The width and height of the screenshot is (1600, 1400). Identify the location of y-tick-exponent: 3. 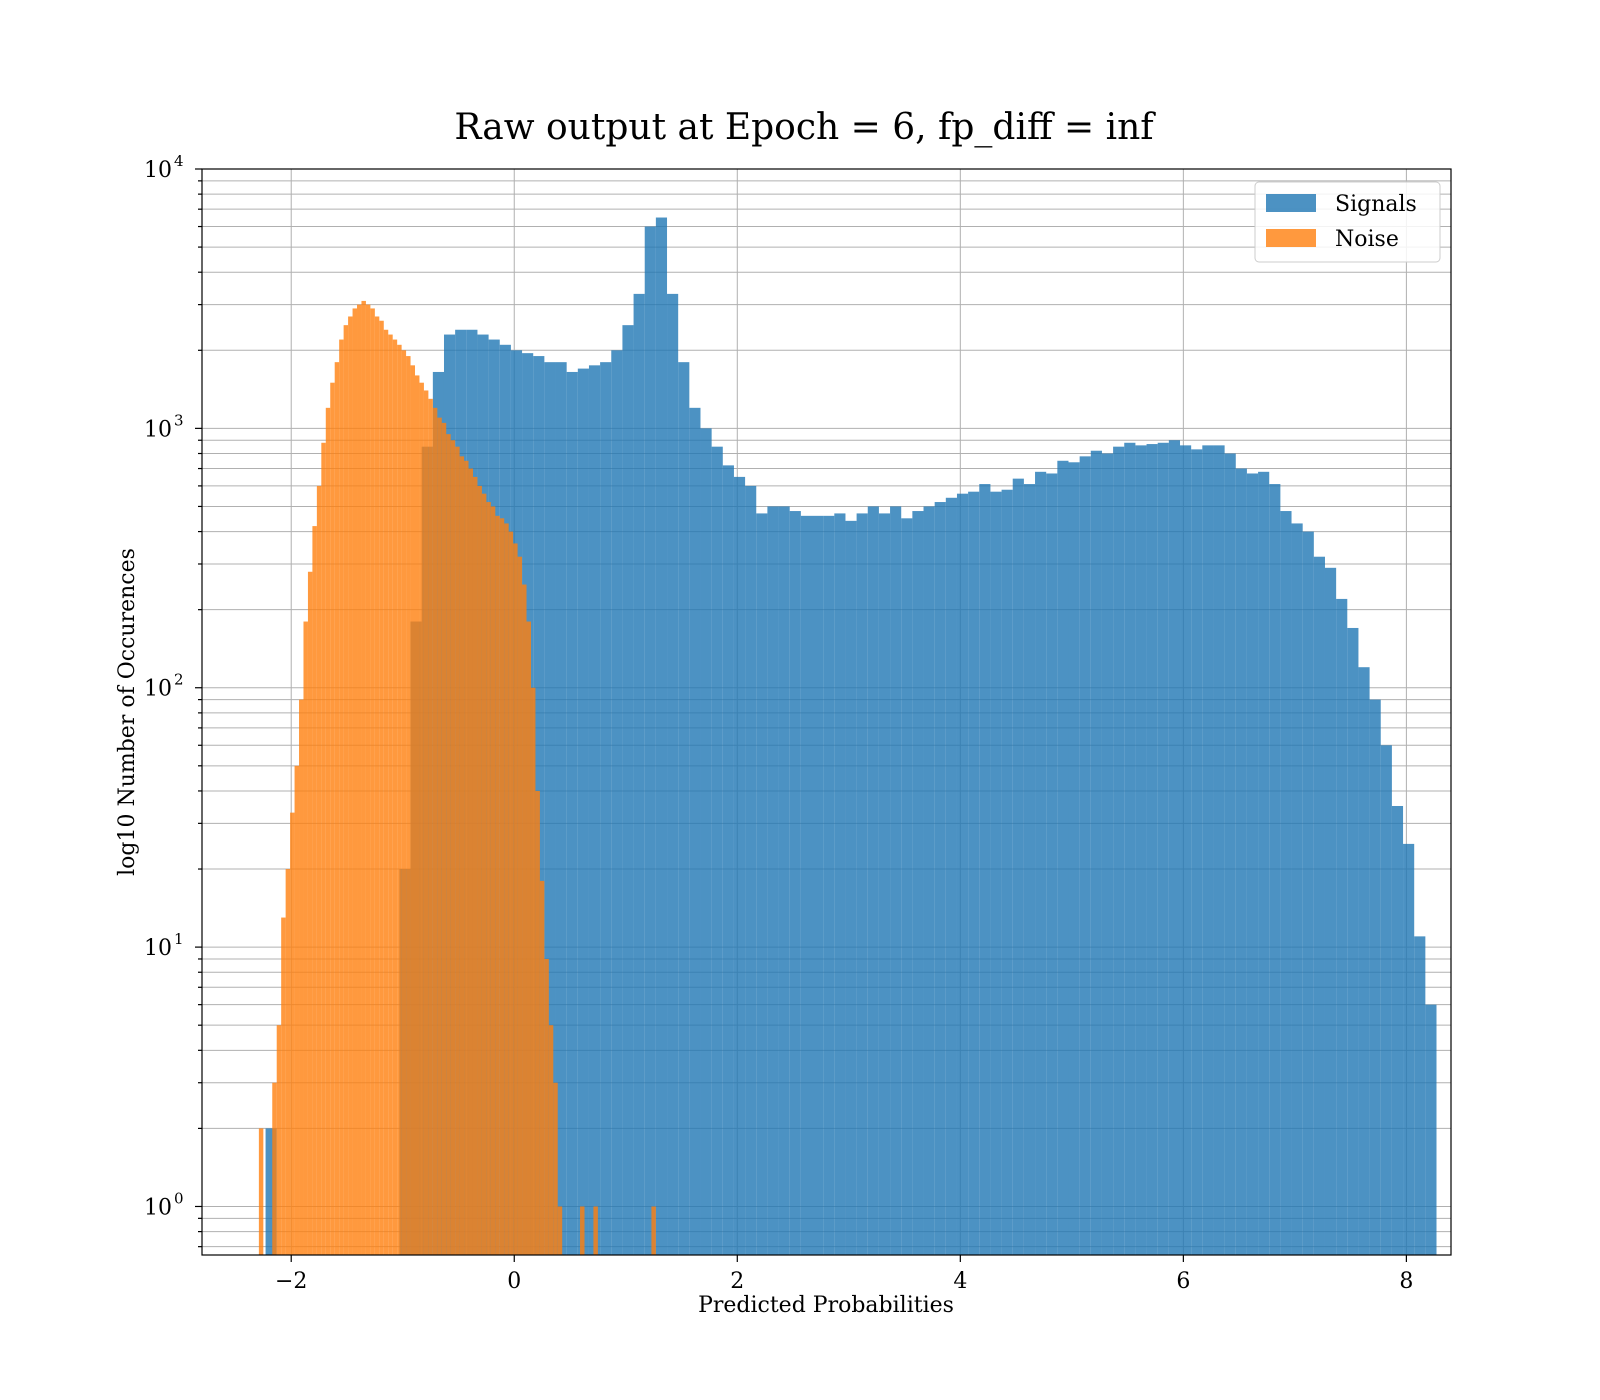
(179, 420).